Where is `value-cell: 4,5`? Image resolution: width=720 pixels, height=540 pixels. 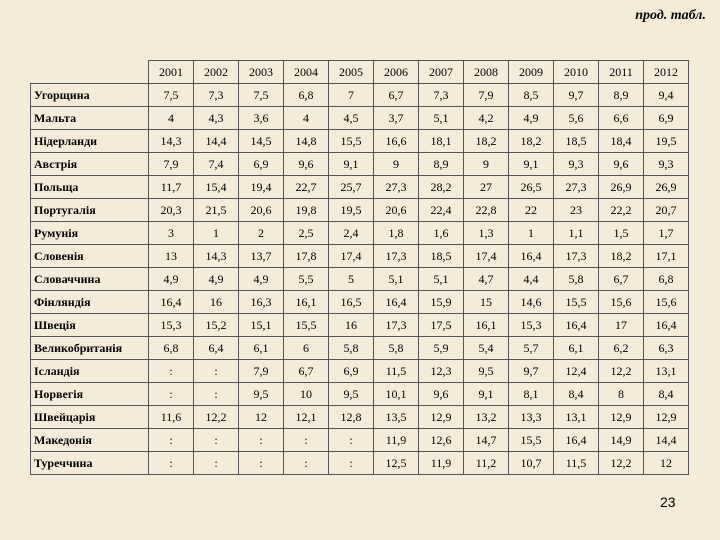 value-cell: 4,5 is located at coordinates (351, 118).